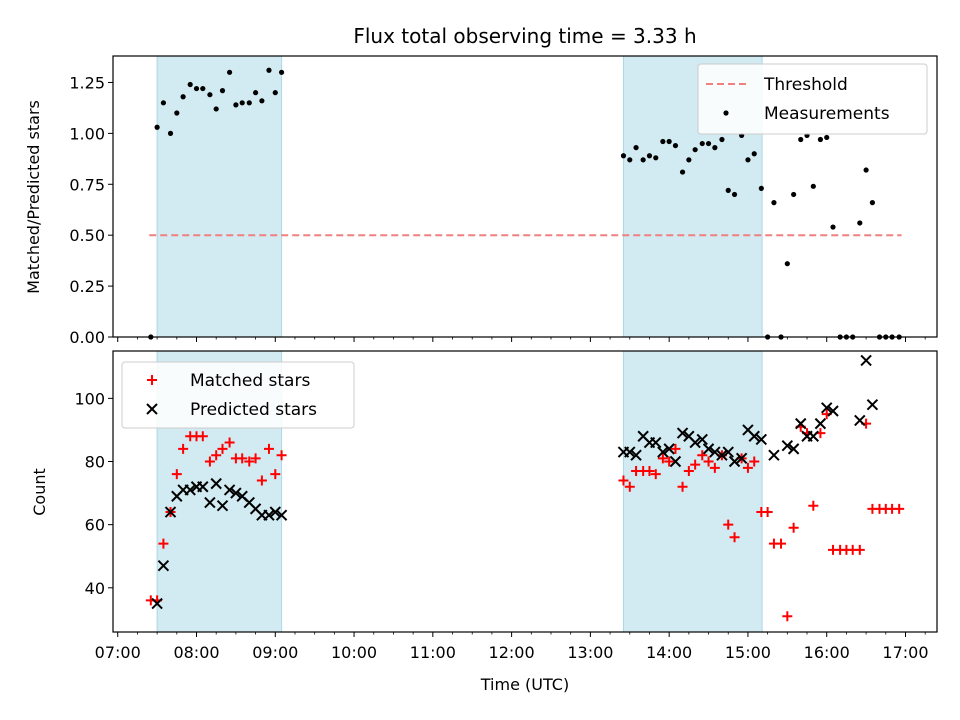 Image resolution: width=960 pixels, height=720 pixels. What do you see at coordinates (87, 235) in the screenshot?
I see `y-tick-label: 0.50` at bounding box center [87, 235].